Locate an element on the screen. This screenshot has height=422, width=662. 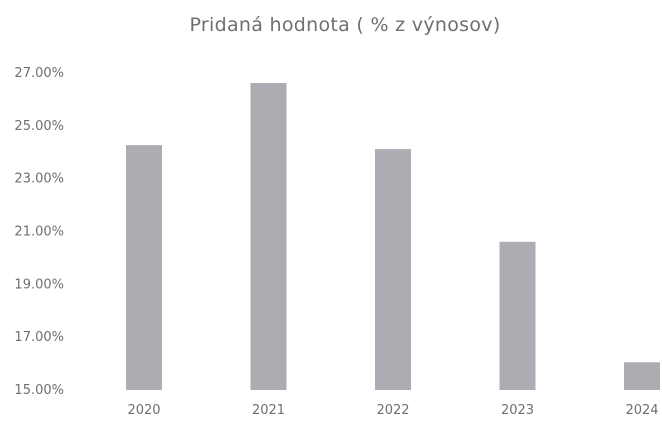
y-tick-label: 21.00% is located at coordinates (39, 232).